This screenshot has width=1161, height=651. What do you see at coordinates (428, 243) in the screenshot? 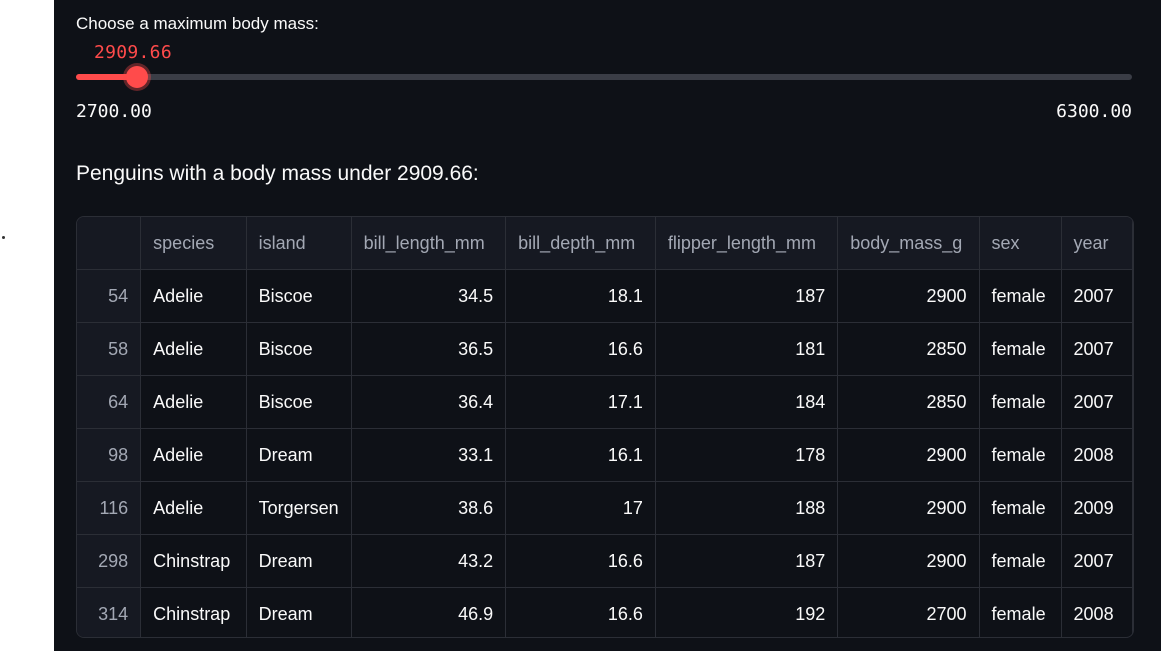
I see `column-header-bill-length-mm: bill_length_mm` at bounding box center [428, 243].